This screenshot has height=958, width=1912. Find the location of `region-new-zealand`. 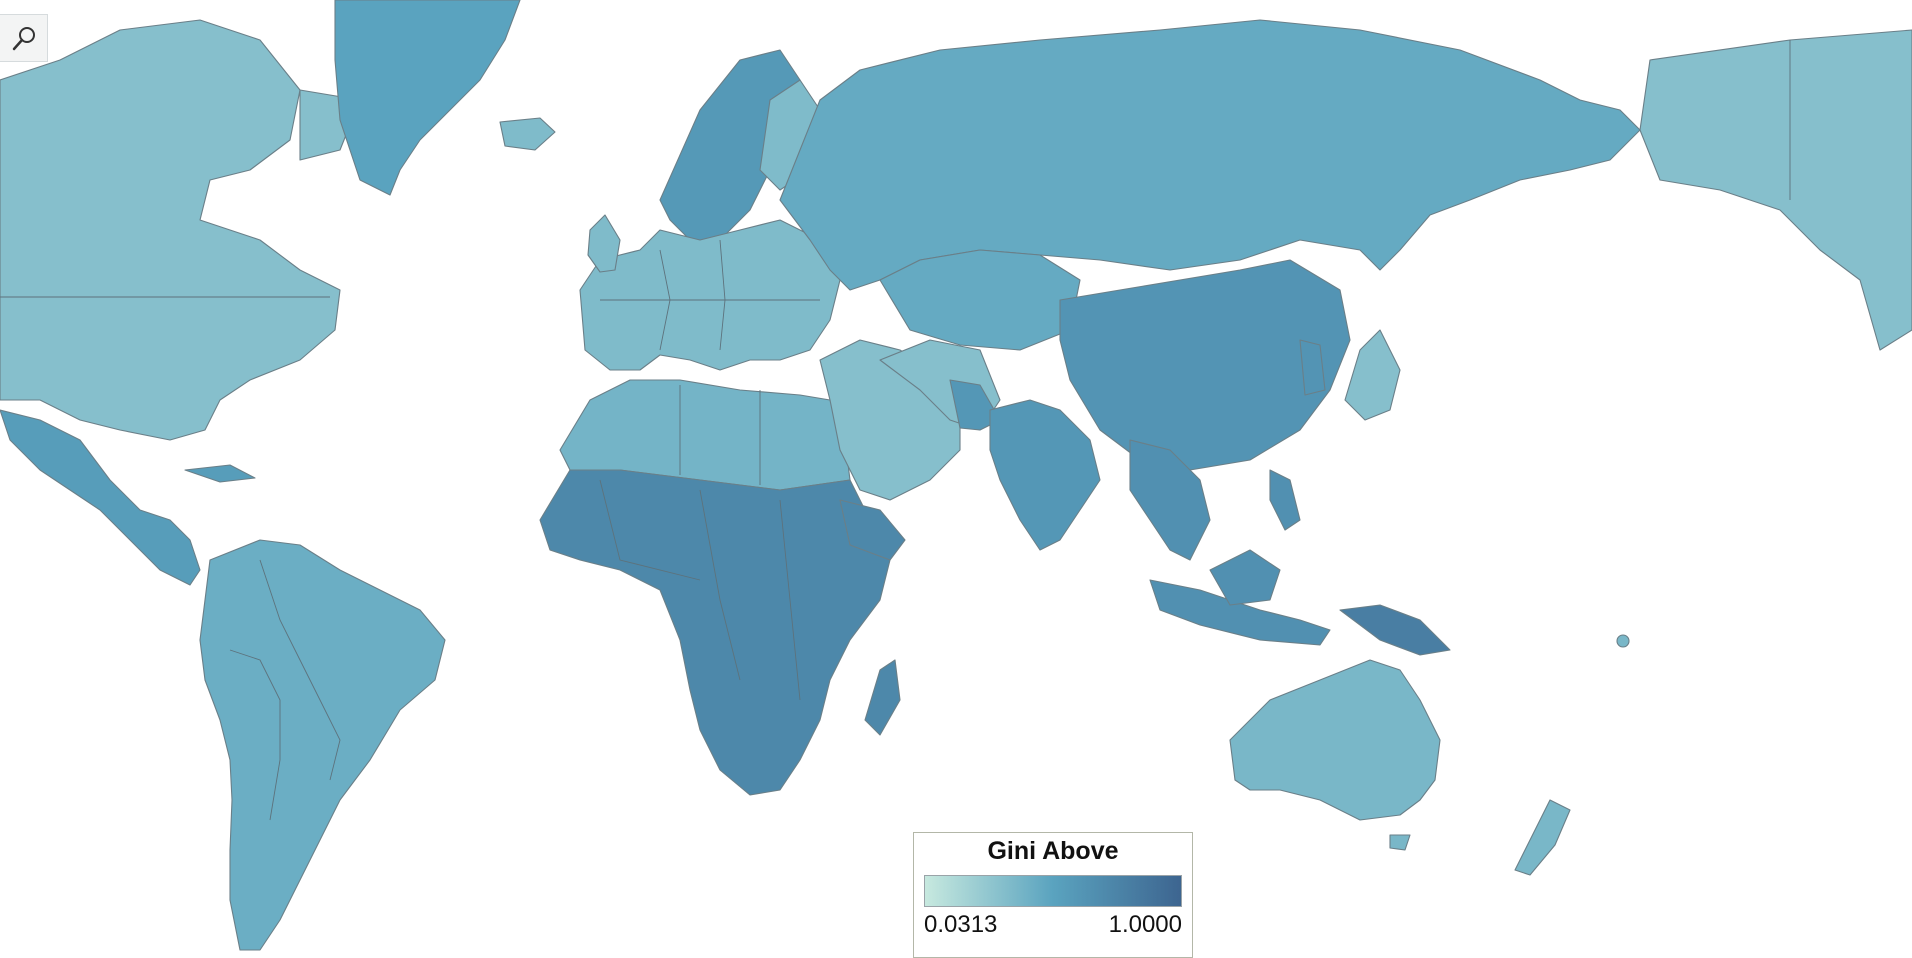

region-new-zealand is located at coordinates (1542, 837).